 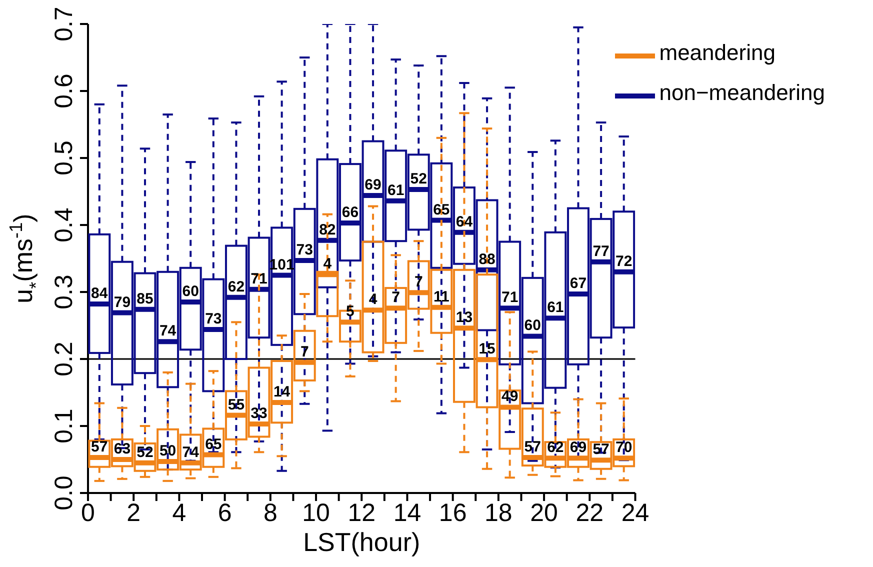 What do you see at coordinates (742, 93) in the screenshot?
I see `legend-label: non−meandering` at bounding box center [742, 93].